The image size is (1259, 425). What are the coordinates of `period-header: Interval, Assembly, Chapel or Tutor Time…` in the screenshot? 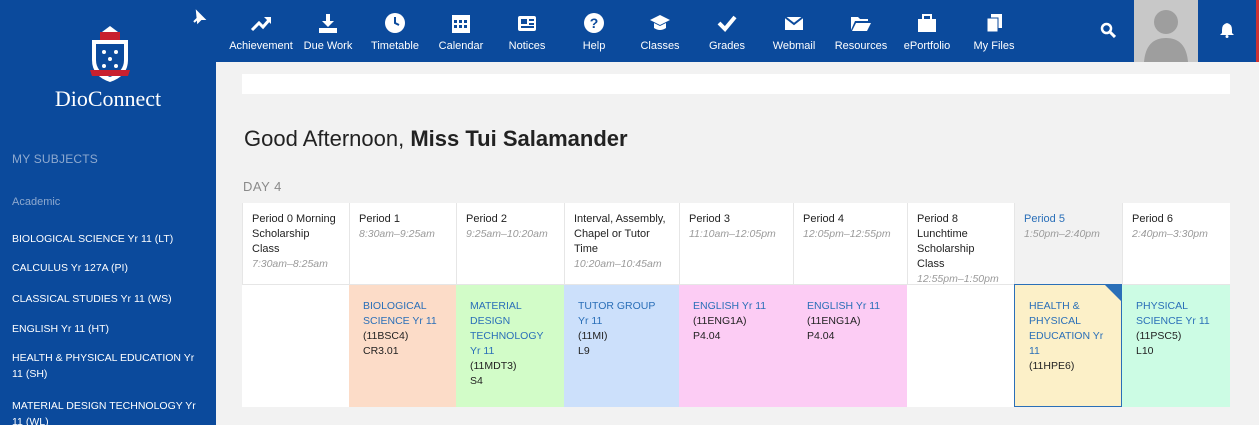 It's located at (621, 243).